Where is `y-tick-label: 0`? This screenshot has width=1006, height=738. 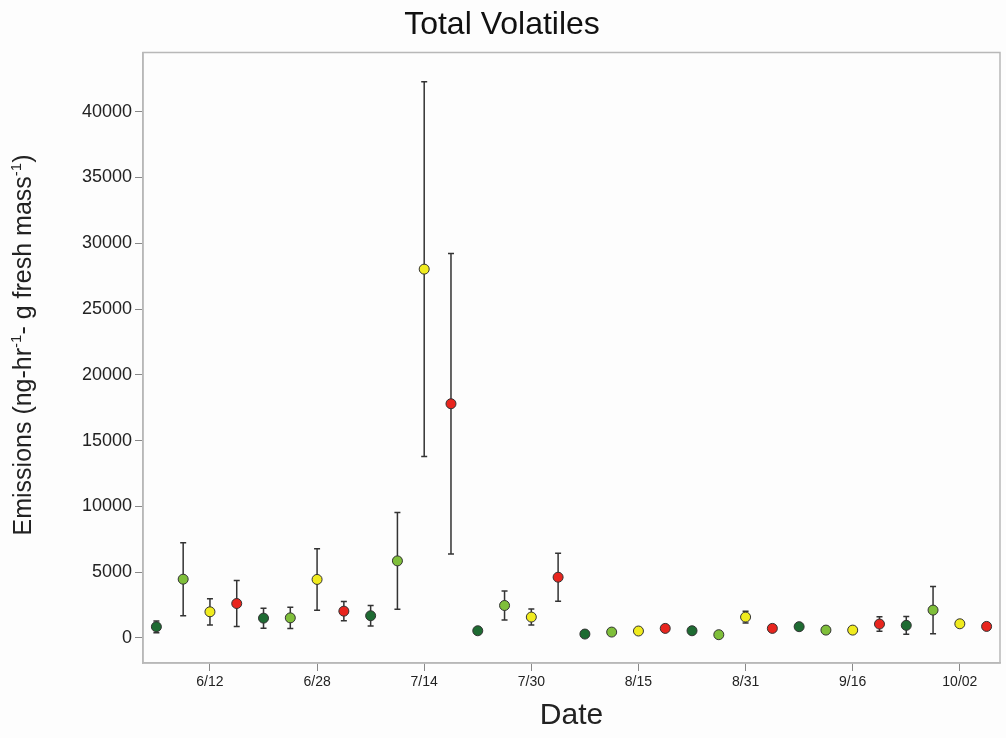 y-tick-label: 0 is located at coordinates (126, 636).